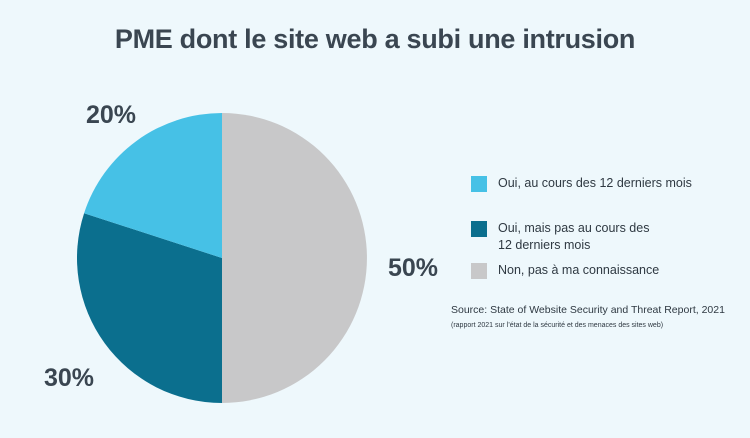 This screenshot has width=750, height=438. What do you see at coordinates (111, 115) in the screenshot?
I see `slice-label-oui-12-mois: 20%` at bounding box center [111, 115].